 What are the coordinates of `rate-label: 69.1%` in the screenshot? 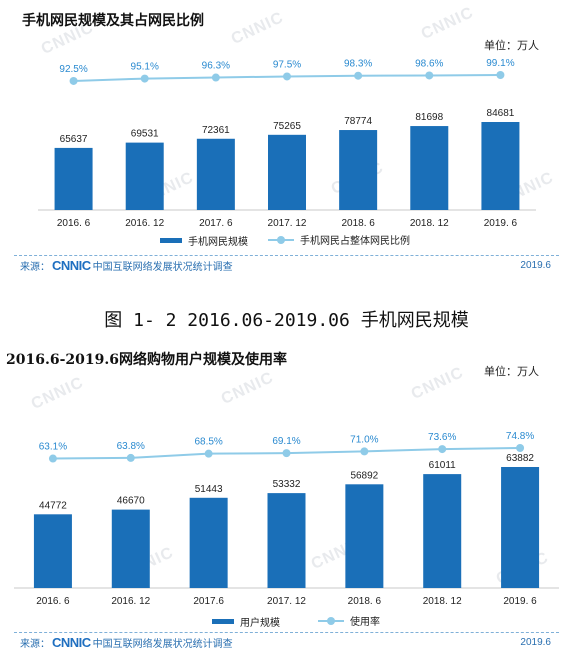 It's located at (286, 441).